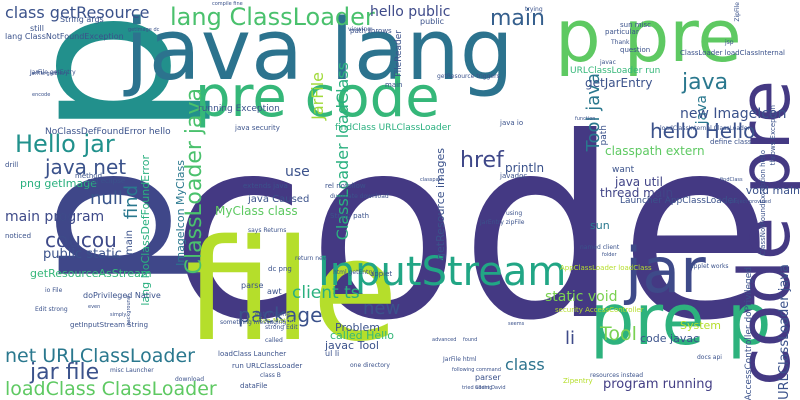 This screenshot has width=800, height=400. I want to click on cloud-word: getImage dc, so click(144, 30).